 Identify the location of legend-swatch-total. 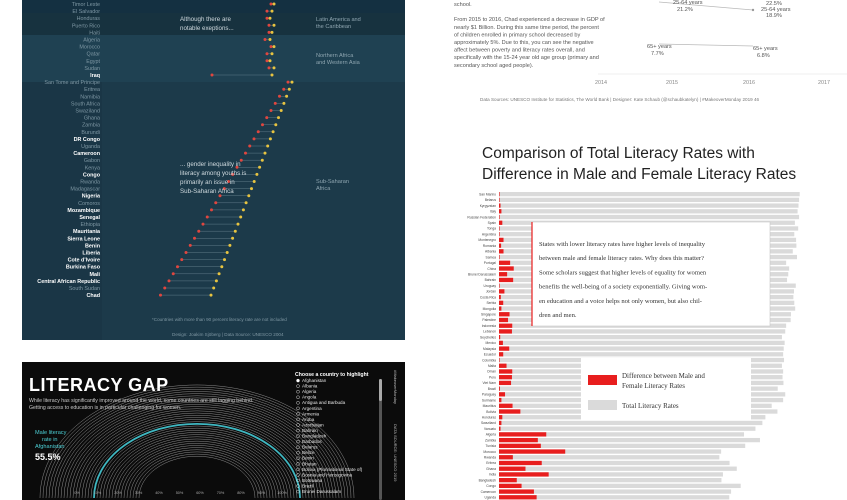
(602, 405).